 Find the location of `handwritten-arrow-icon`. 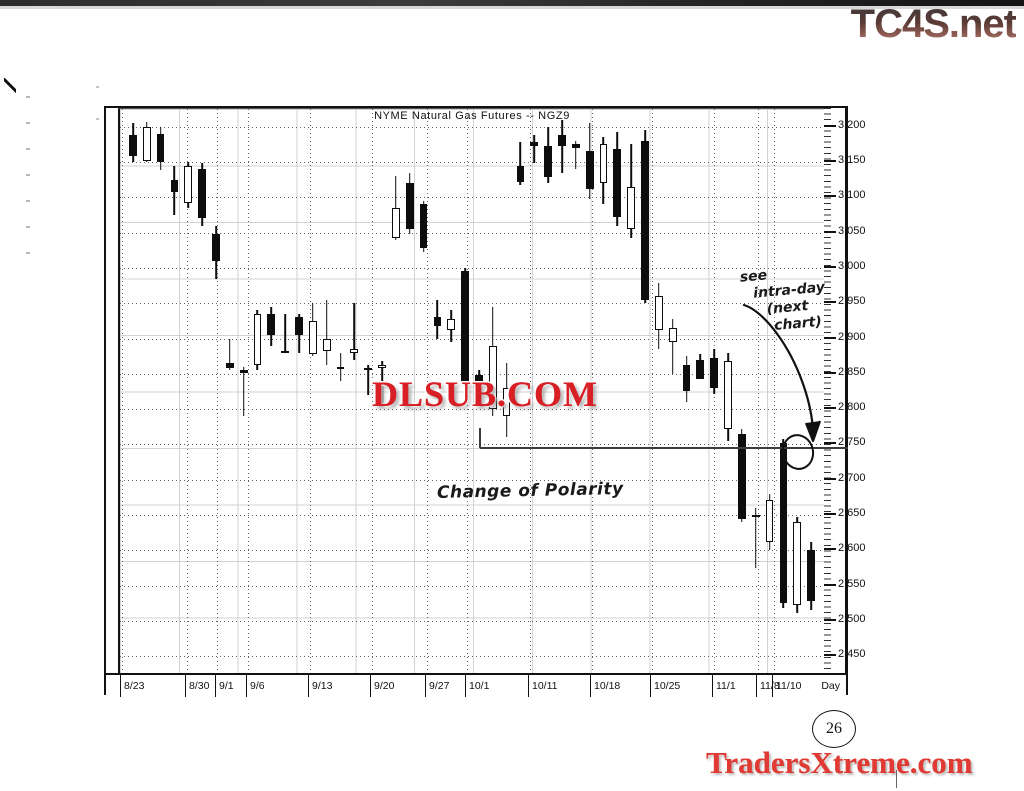

handwritten-arrow-icon is located at coordinates (782, 373).